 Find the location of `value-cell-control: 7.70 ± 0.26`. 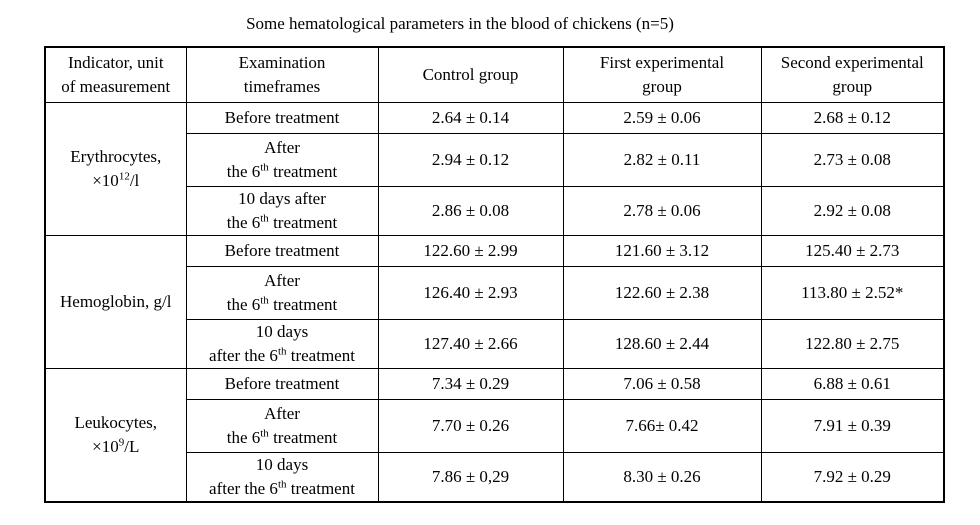

value-cell-control: 7.70 ± 0.26 is located at coordinates (470, 425).